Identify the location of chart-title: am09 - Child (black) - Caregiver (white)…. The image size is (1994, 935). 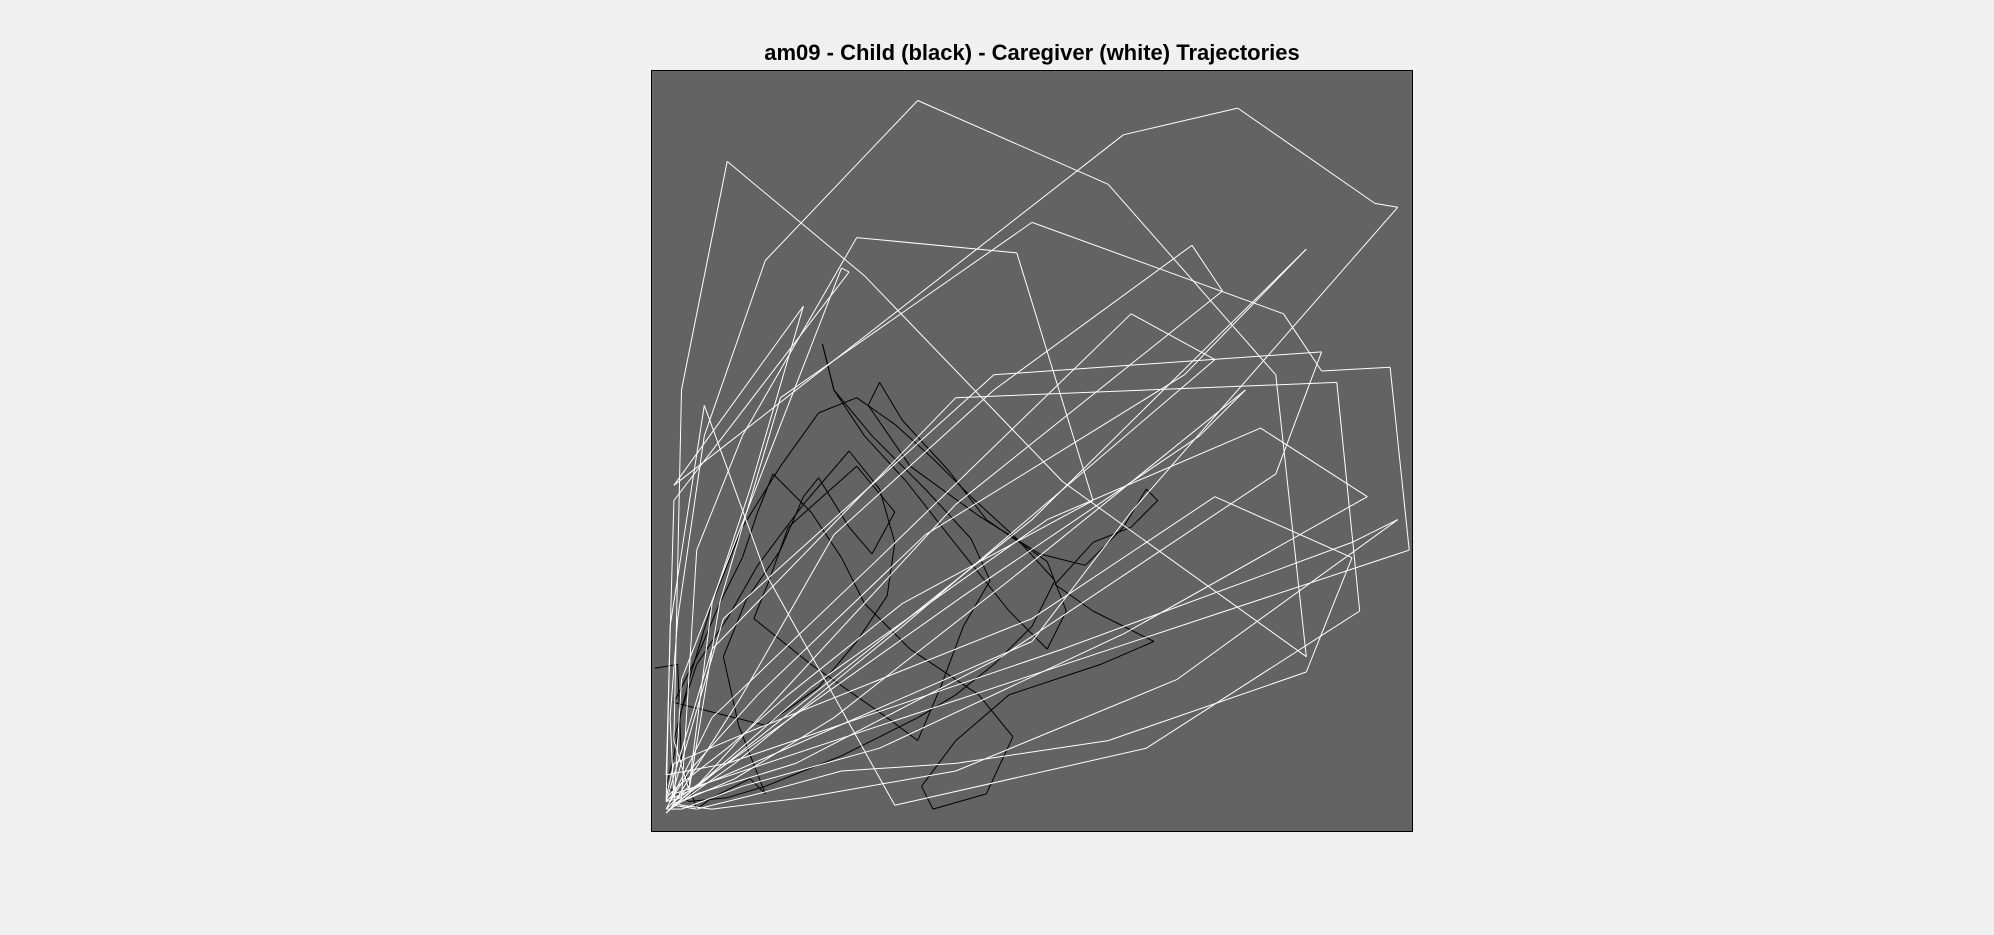
(1032, 52).